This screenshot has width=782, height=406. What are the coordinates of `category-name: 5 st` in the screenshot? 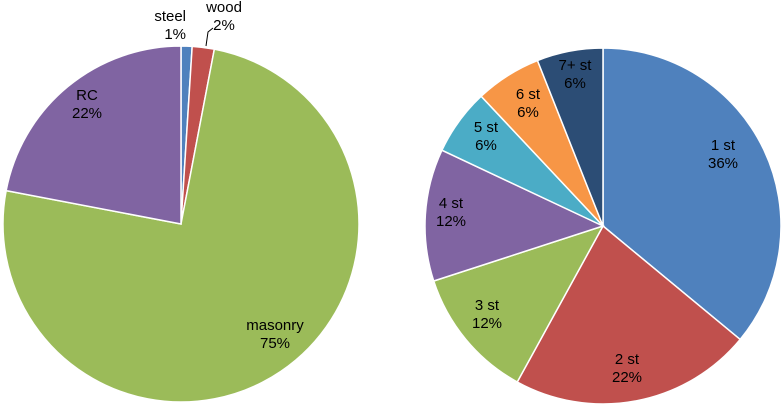 It's located at (486, 127).